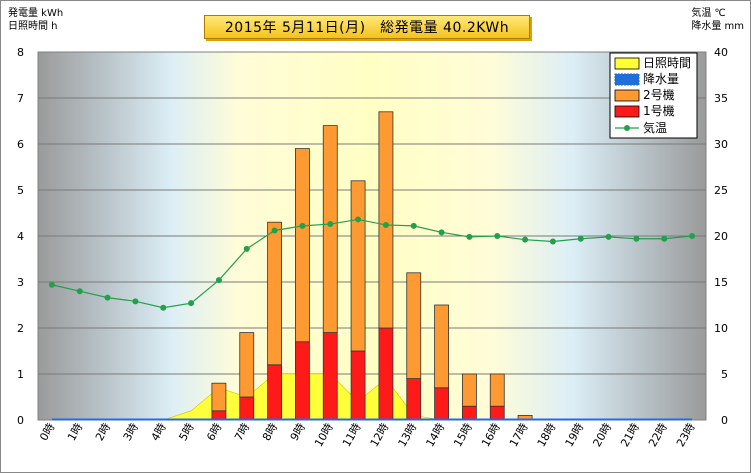 The height and width of the screenshot is (473, 751). What do you see at coordinates (686, 435) in the screenshot?
I see `x-tick-label: 23時` at bounding box center [686, 435].